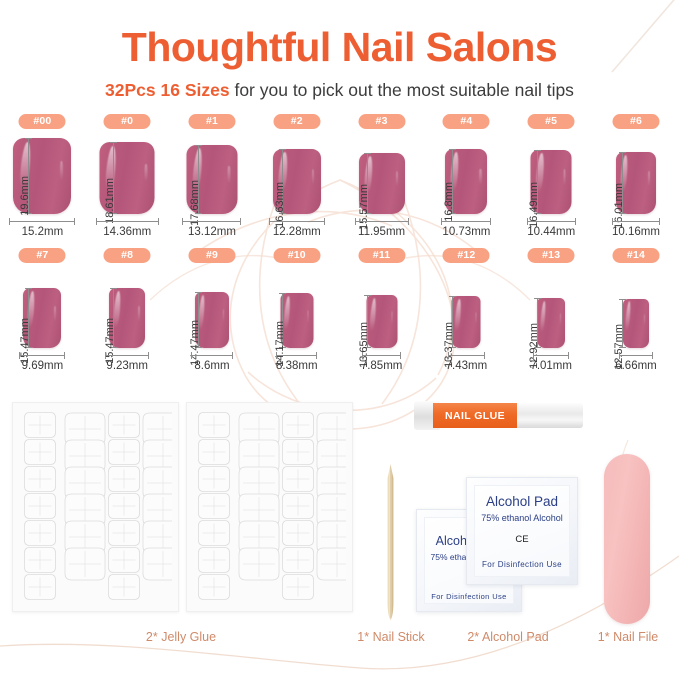 The width and height of the screenshot is (679, 679). I want to click on nail-width-dimension: 9.23mm, so click(127, 363).